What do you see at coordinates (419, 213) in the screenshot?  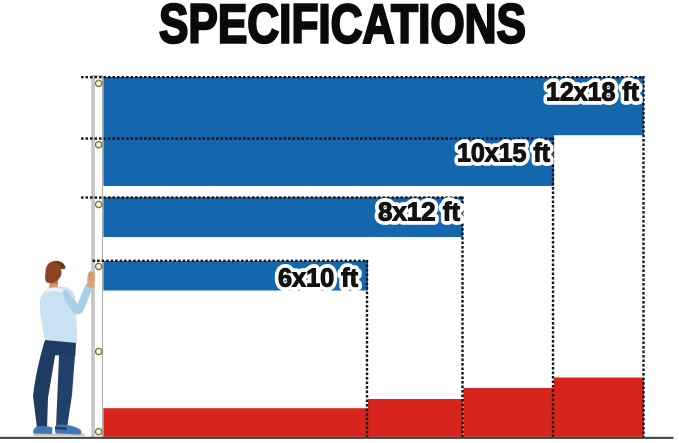 I see `svg-text: 8x12 ft` at bounding box center [419, 213].